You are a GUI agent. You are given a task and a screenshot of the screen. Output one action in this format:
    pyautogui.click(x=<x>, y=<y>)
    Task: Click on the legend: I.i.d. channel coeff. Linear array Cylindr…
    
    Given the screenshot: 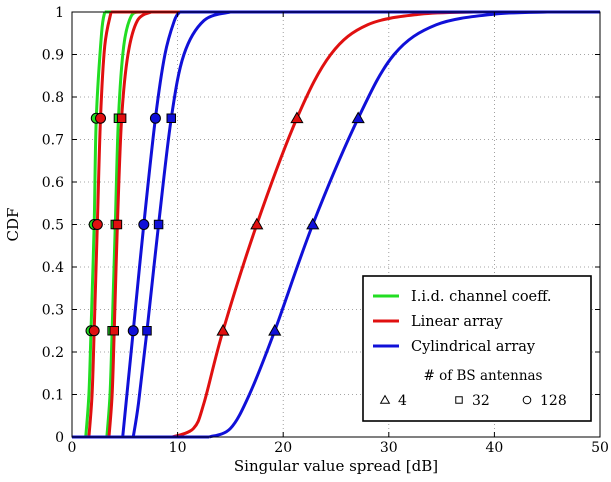 What is the action you would take?
    pyautogui.click(x=477, y=348)
    